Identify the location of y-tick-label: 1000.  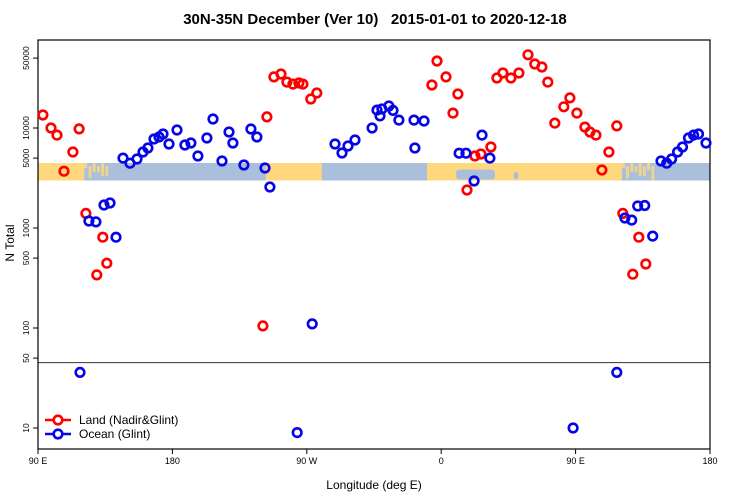
(26, 227).